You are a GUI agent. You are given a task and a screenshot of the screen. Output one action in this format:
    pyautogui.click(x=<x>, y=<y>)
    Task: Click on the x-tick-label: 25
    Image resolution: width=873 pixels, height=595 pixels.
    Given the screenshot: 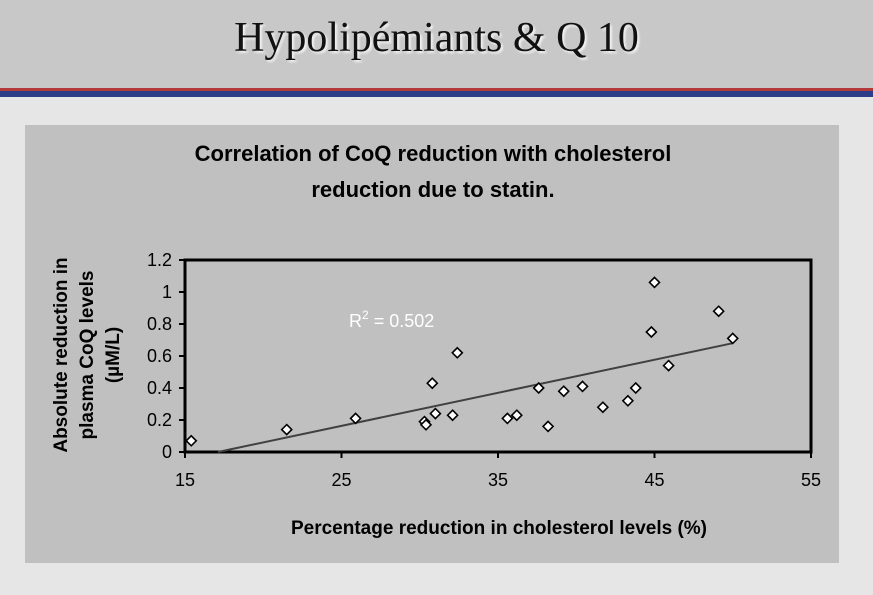 What is the action you would take?
    pyautogui.click(x=341, y=480)
    